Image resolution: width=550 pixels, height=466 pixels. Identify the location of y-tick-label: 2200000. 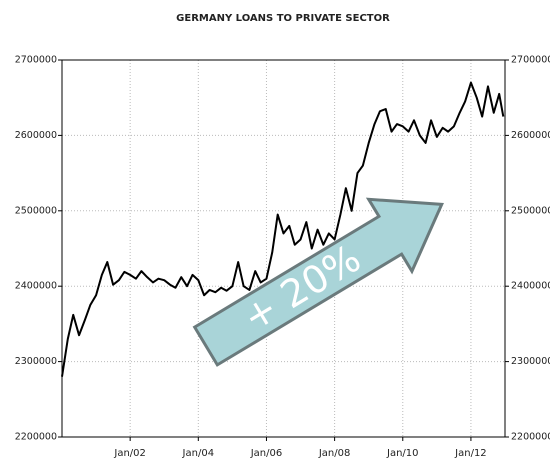
(36, 437).